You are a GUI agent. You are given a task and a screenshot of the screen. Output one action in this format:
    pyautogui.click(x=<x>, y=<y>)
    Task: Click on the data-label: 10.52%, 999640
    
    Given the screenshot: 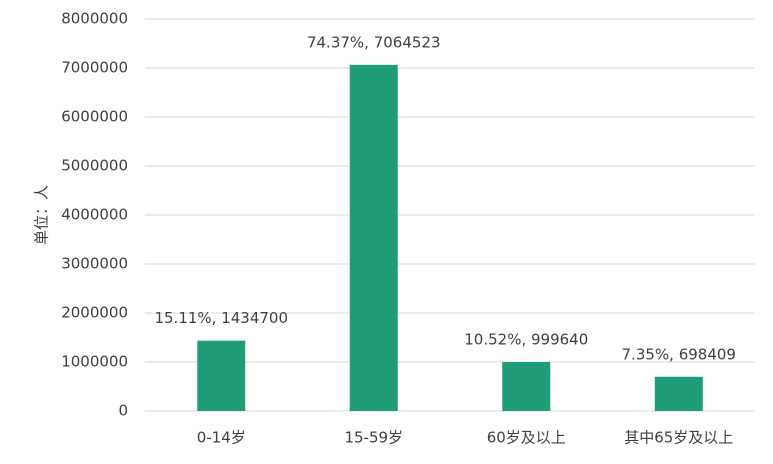 What is the action you would take?
    pyautogui.click(x=526, y=340)
    